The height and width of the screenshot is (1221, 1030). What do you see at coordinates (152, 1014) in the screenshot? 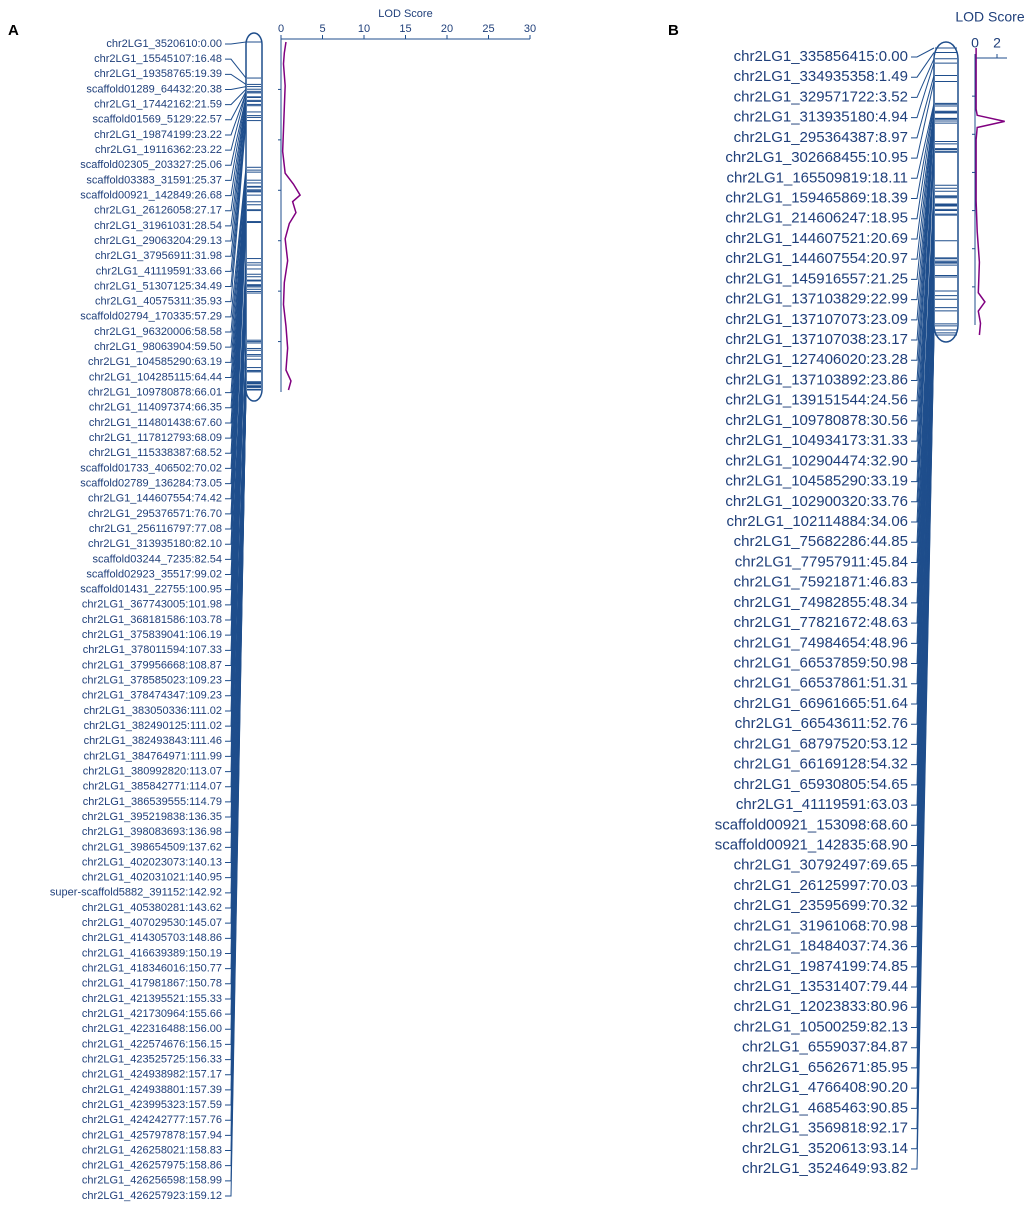
I see `marker-label: chr2LG1_421730964:155.66` at bounding box center [152, 1014].